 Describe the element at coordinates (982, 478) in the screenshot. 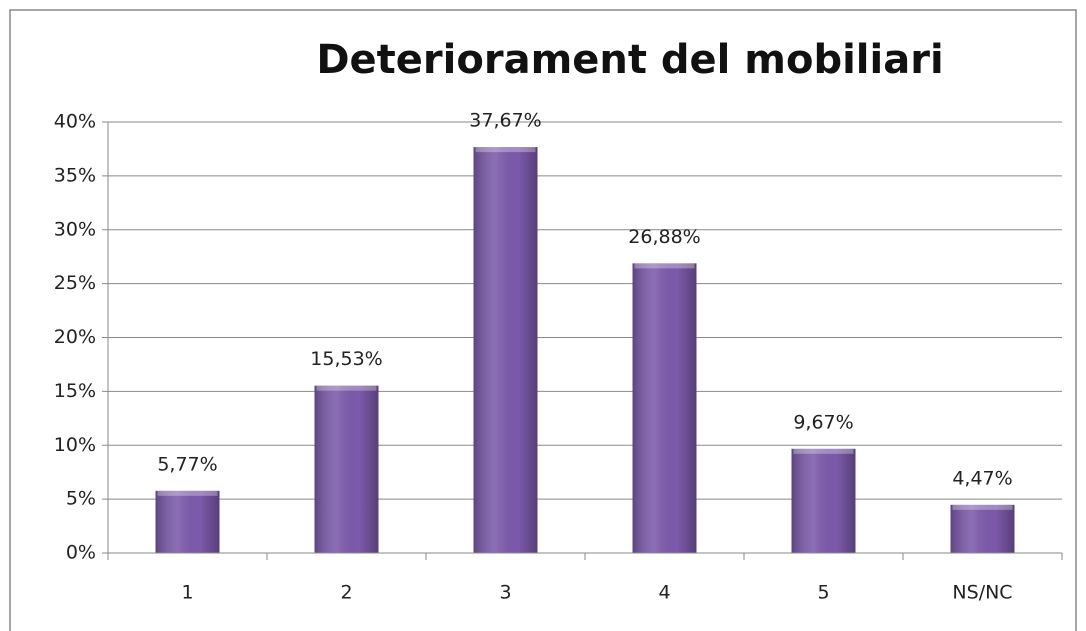

I see `value-label: 4,47%` at that location.